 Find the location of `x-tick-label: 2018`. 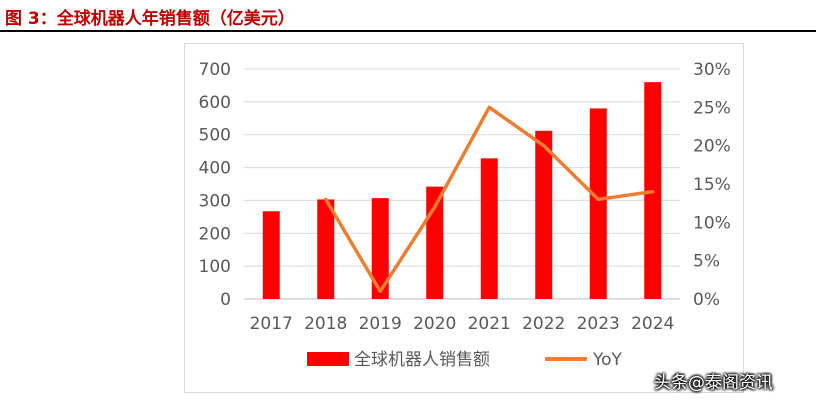

x-tick-label: 2018 is located at coordinates (325, 324).